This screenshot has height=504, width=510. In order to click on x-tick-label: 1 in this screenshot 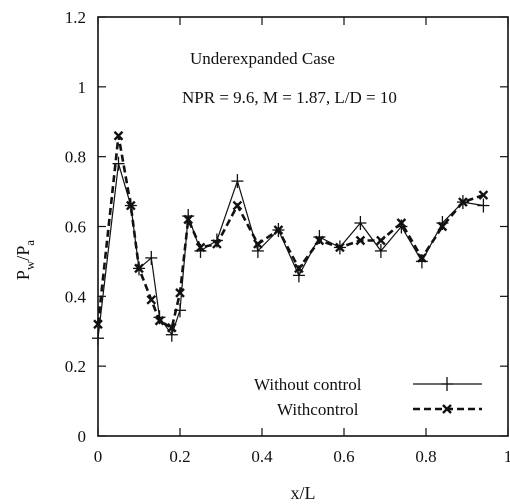, I will do `click(507, 456)`.